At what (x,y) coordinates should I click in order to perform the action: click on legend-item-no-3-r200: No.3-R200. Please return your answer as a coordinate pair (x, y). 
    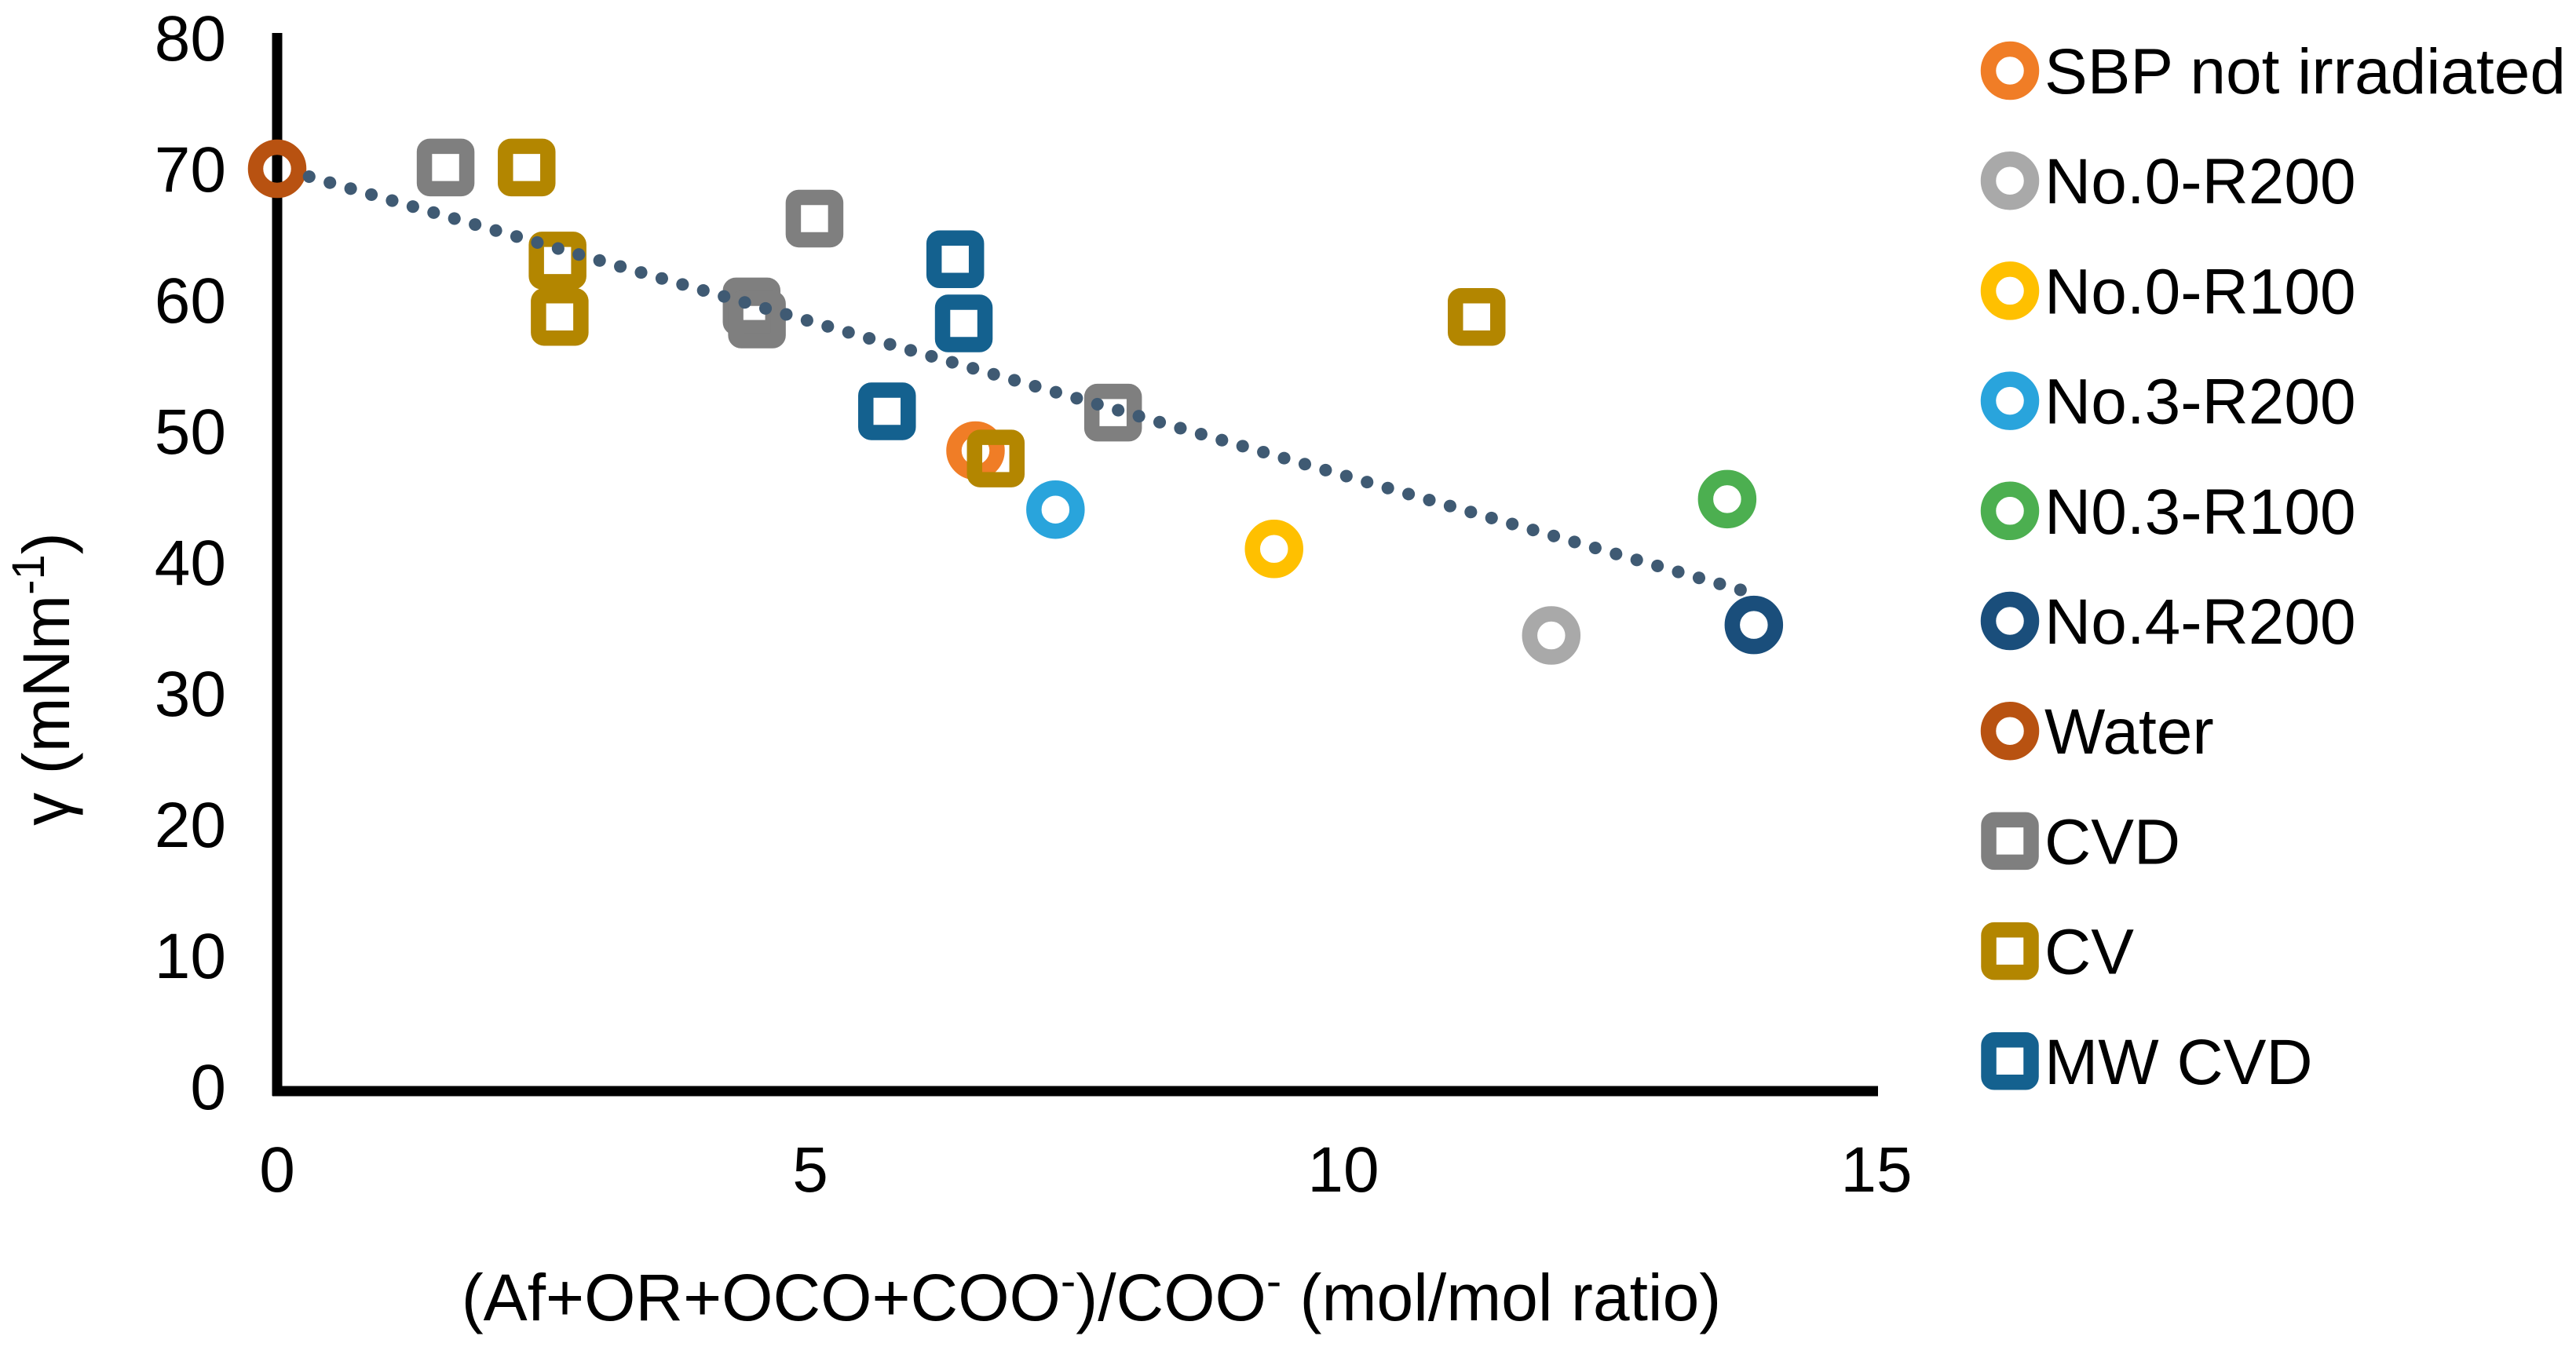
    Looking at the image, I should click on (2168, 403).